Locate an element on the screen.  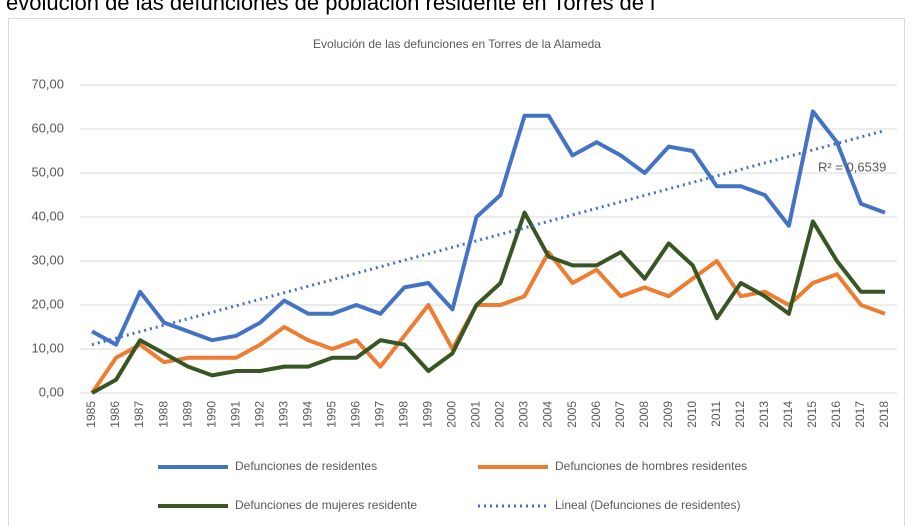
x-tick-label: 1996 is located at coordinates (356, 414).